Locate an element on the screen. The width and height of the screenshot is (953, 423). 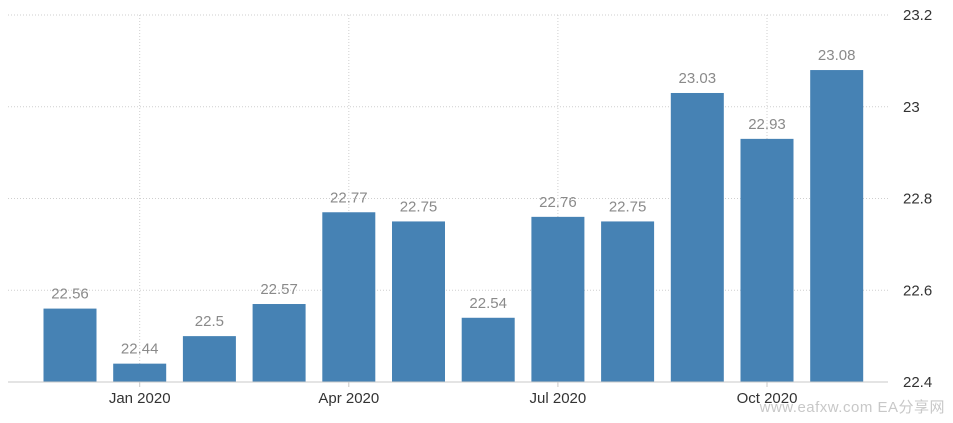
x-tick-label: Apr 2020 is located at coordinates (348, 398).